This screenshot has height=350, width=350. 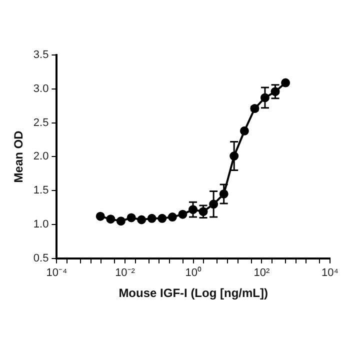 I want to click on x-tick-label: 10⁻⁴, so click(x=57, y=273).